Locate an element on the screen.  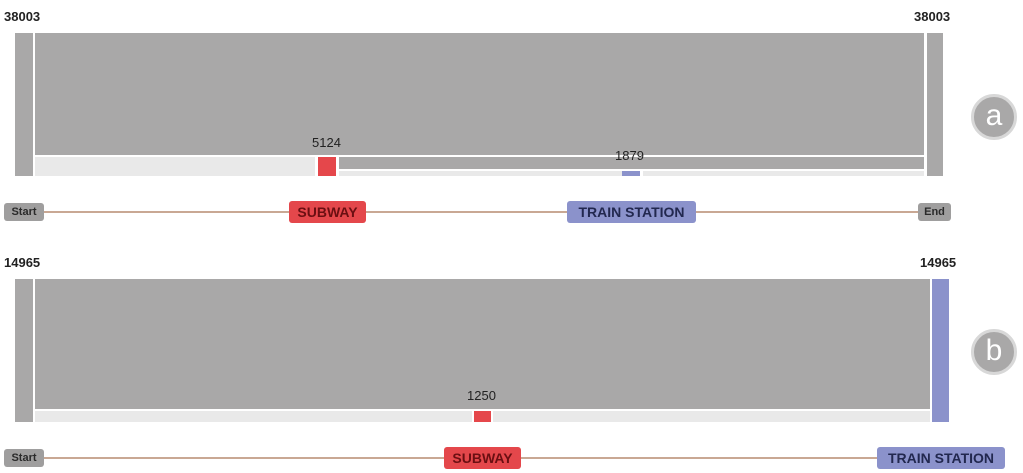
panel-a-start-bar is located at coordinates (24, 104).